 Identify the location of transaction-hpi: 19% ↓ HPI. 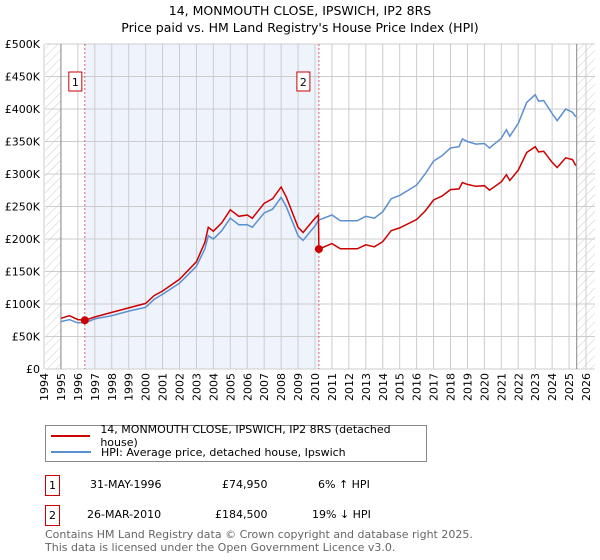
(341, 514).